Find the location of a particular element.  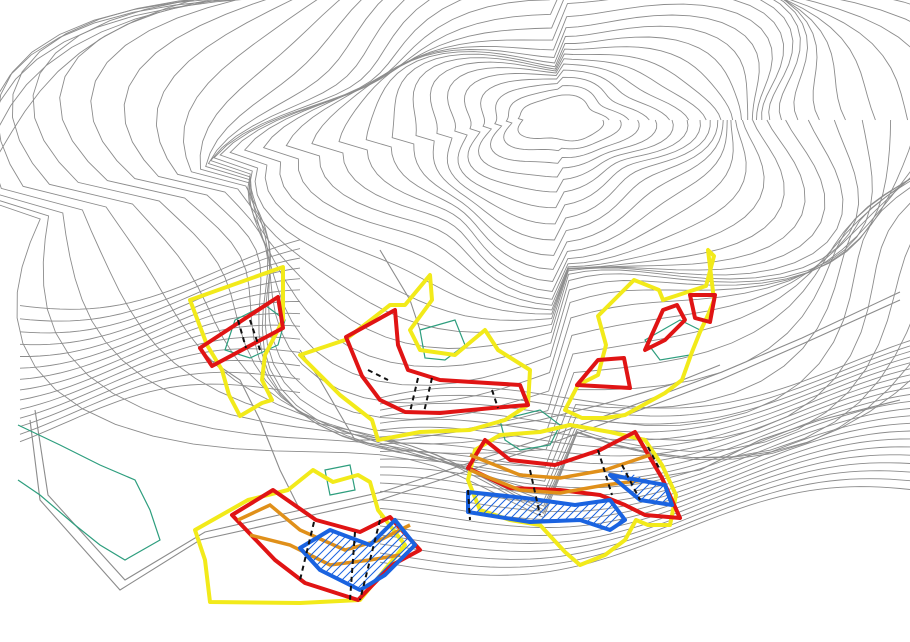

boundary-southeast is located at coordinates (572, 495).